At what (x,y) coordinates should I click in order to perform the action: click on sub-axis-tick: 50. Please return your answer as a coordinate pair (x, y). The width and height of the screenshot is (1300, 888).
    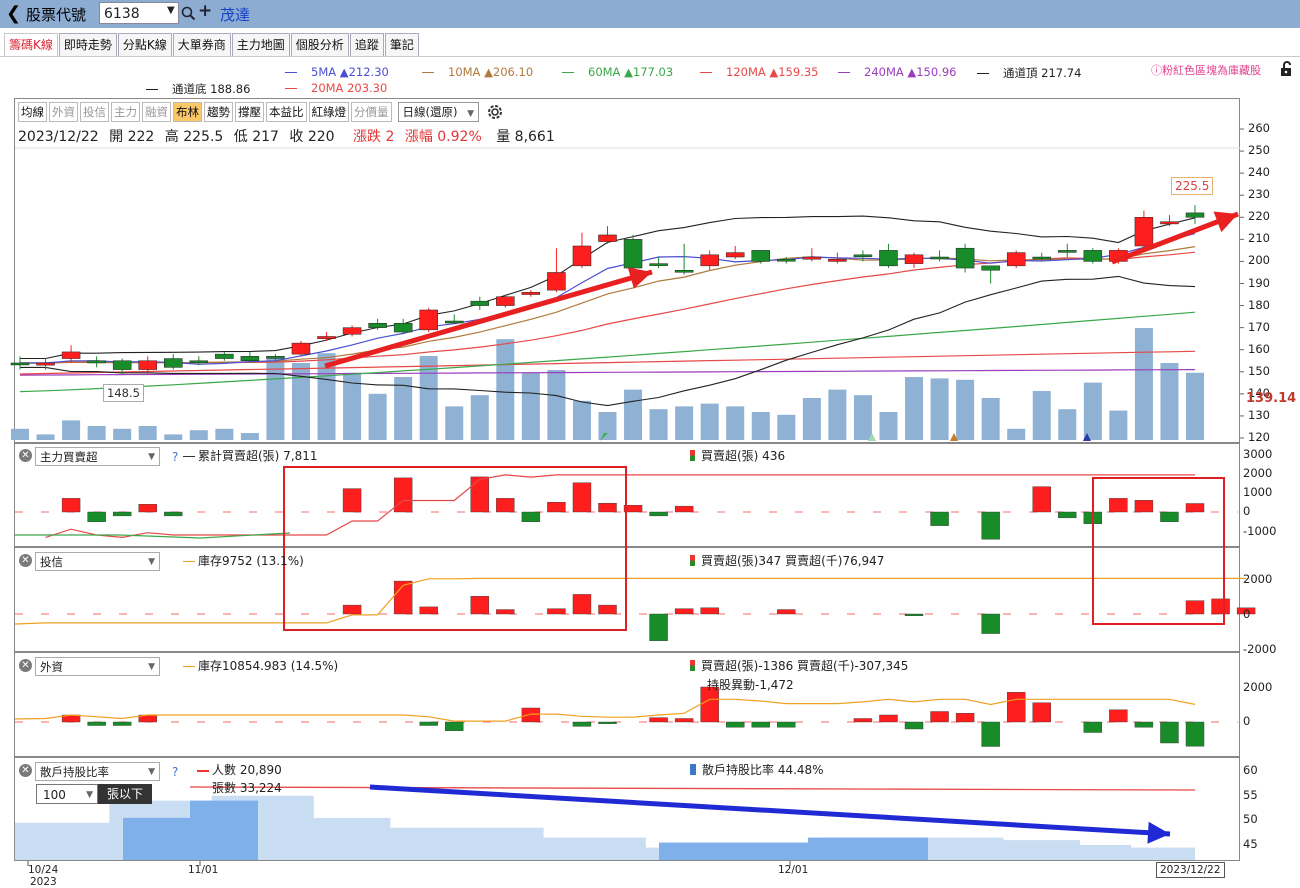
    Looking at the image, I should click on (1250, 819).